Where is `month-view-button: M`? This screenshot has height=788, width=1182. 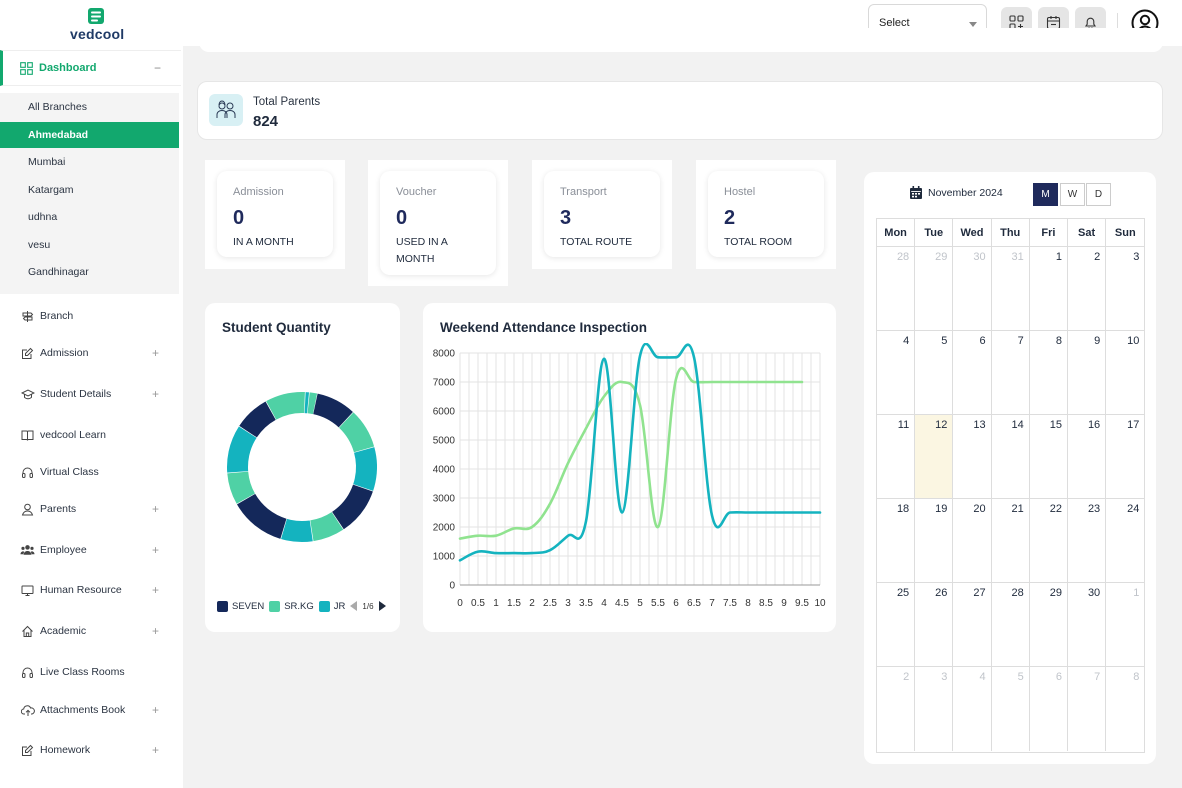 month-view-button: M is located at coordinates (1045, 194).